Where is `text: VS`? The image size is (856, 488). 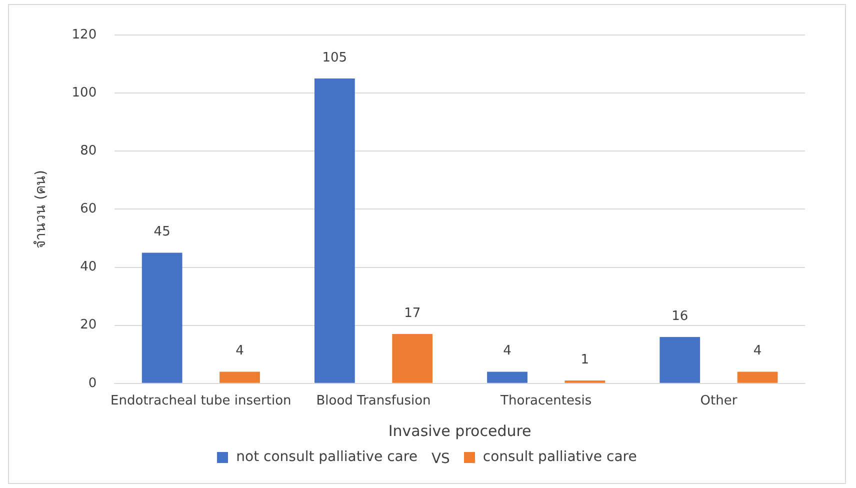 text: VS is located at coordinates (440, 458).